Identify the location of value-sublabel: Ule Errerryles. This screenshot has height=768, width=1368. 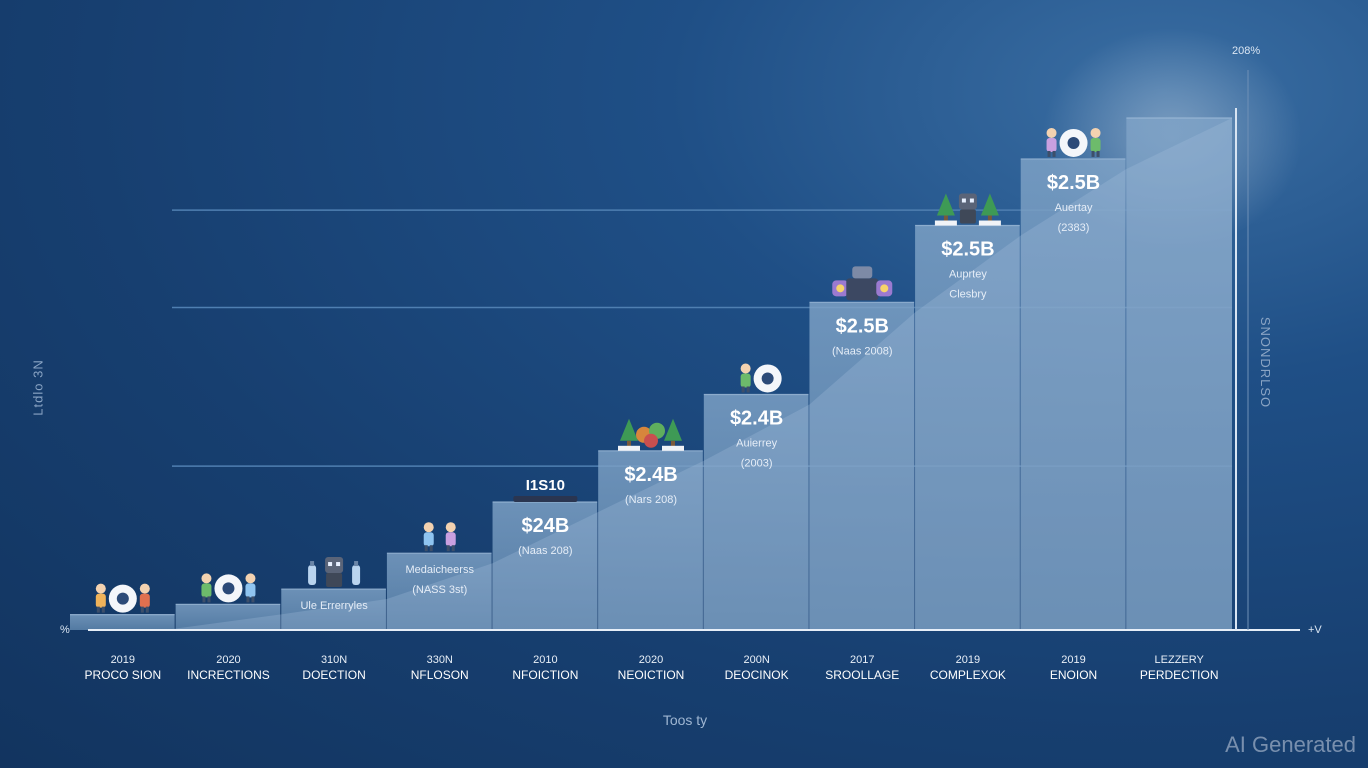
(334, 606).